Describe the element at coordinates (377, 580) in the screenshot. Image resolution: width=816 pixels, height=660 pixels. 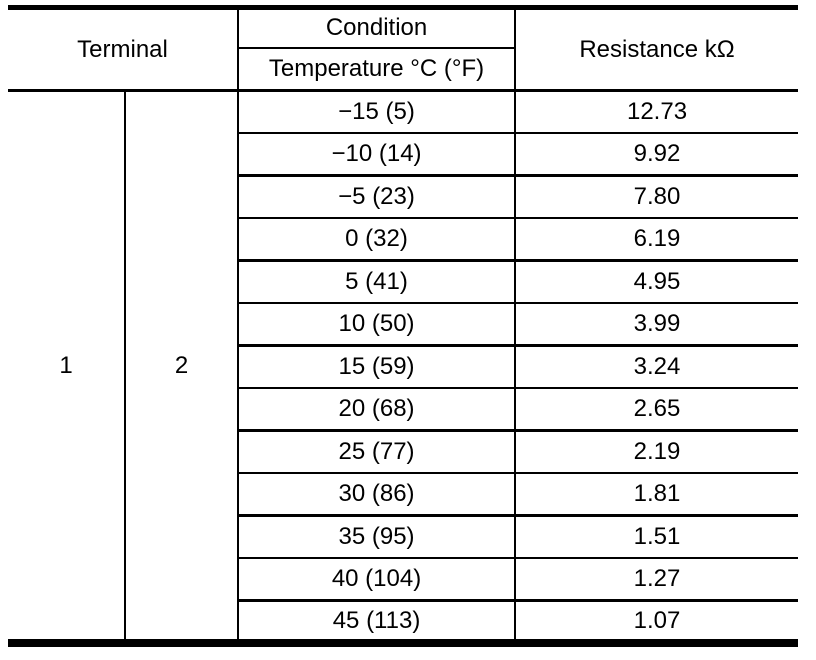
I see `temperature-cell: 40 (104)` at that location.